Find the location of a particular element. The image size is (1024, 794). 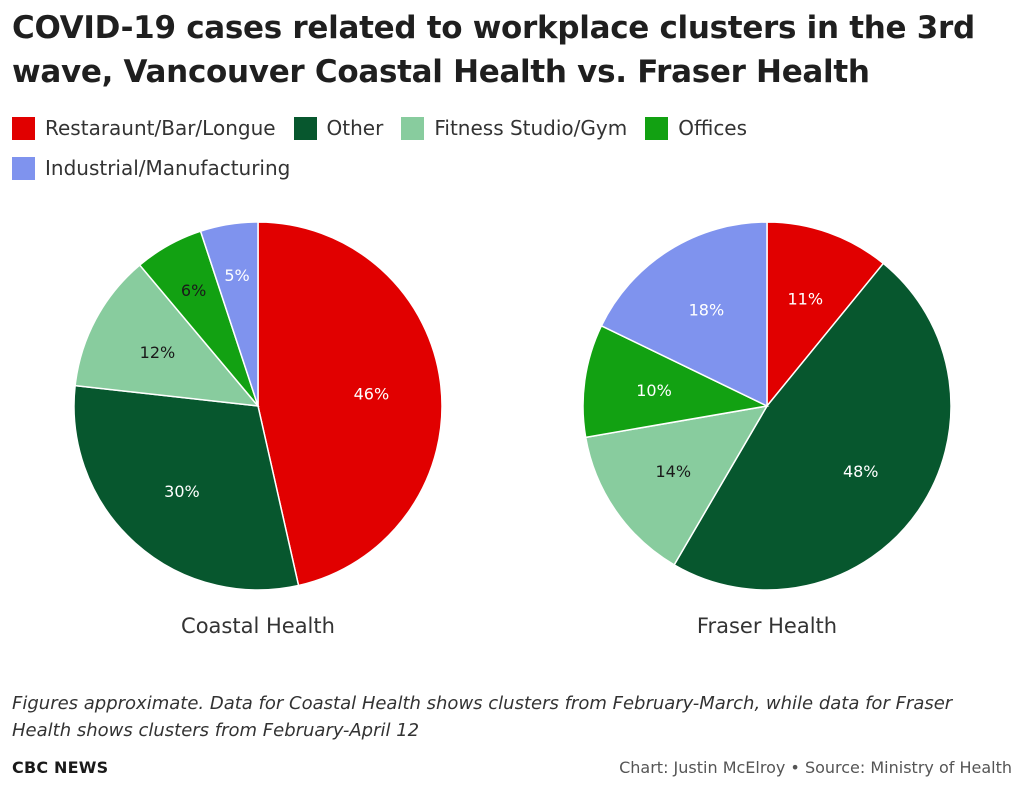

legend-swatch-restaurant is located at coordinates (23, 128).